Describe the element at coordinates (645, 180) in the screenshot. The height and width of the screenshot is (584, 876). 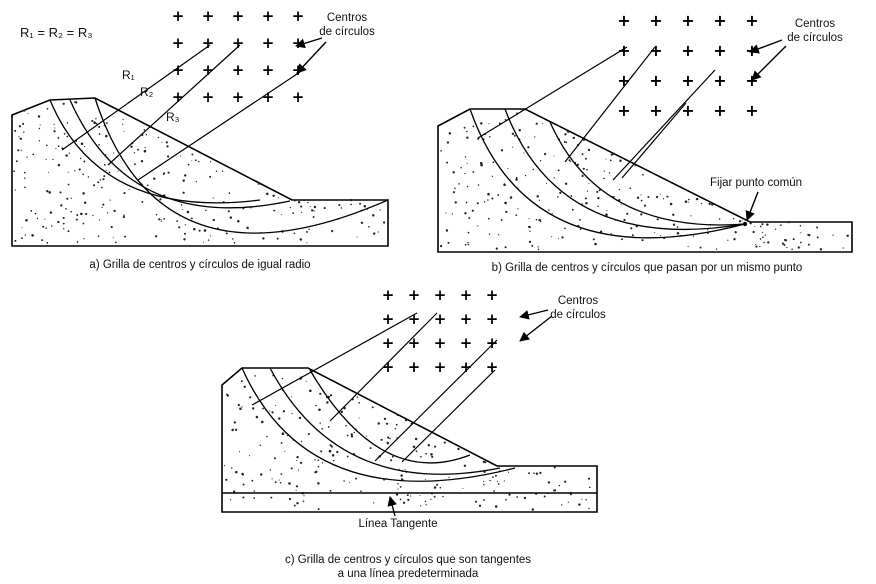
I see `slope-body-b` at that location.